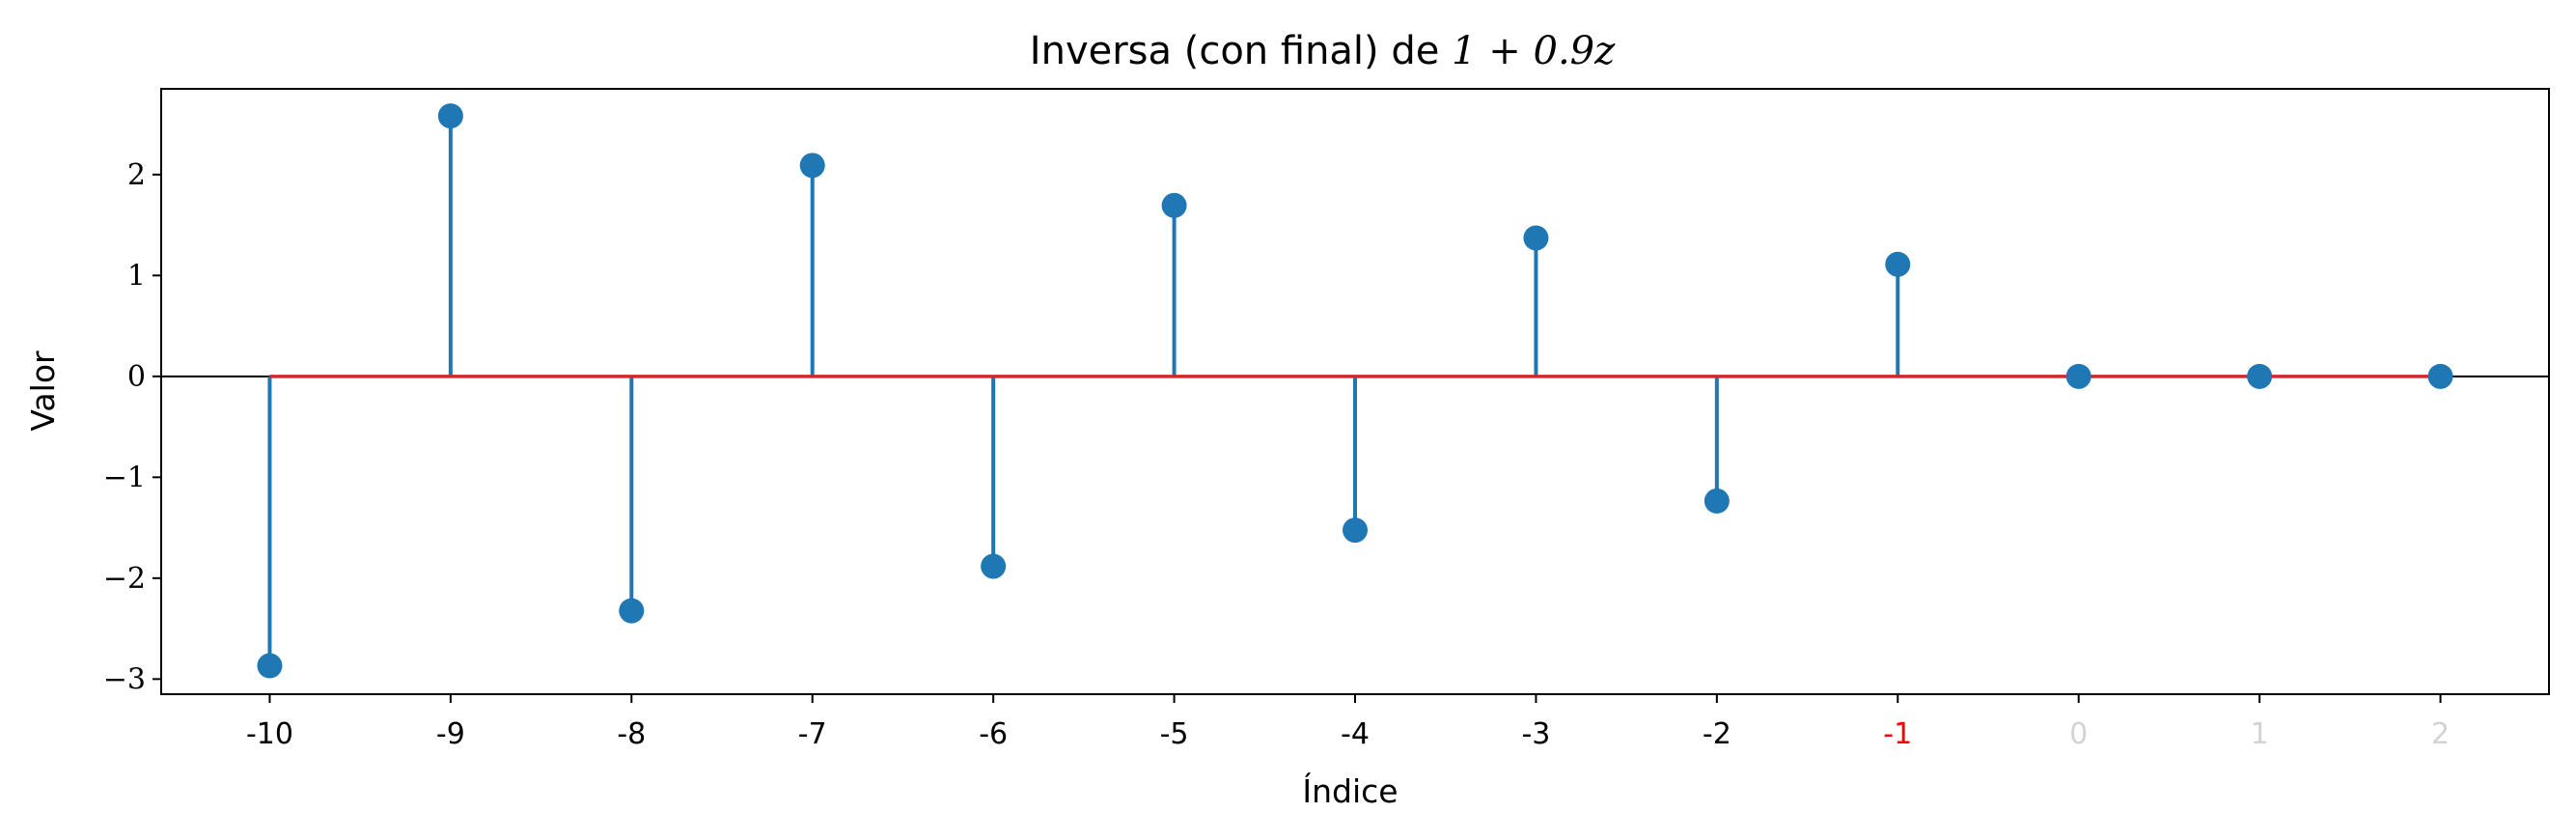 This screenshot has height=840, width=2576. What do you see at coordinates (1355, 734) in the screenshot?
I see `x-tick-label: -4` at bounding box center [1355, 734].